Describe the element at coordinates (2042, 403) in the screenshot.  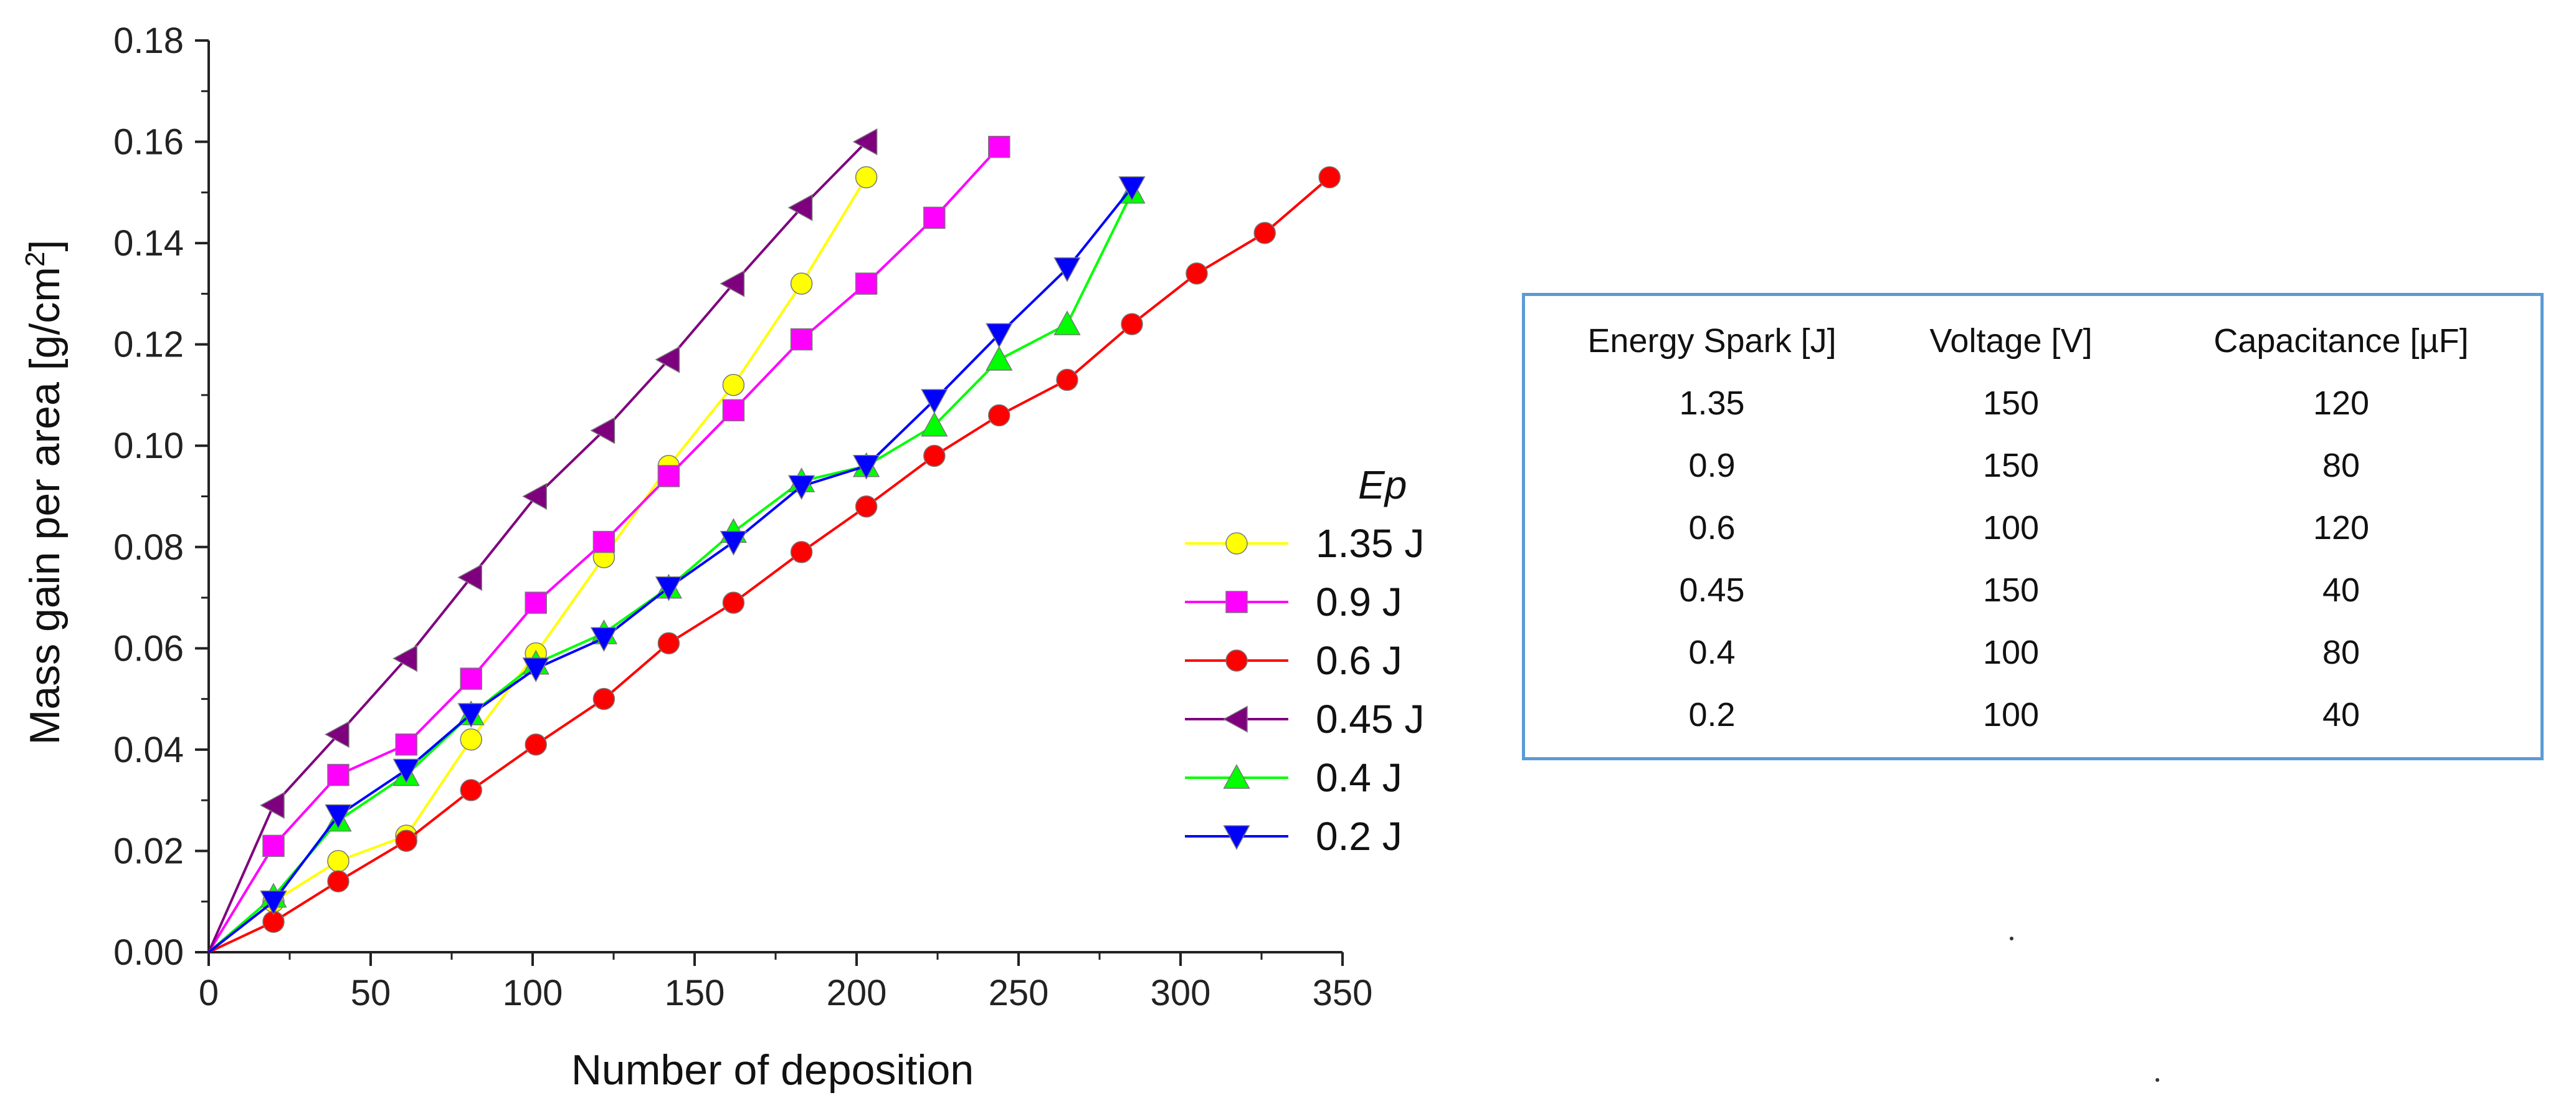
I see `table-row: 1.35 150 120` at that location.